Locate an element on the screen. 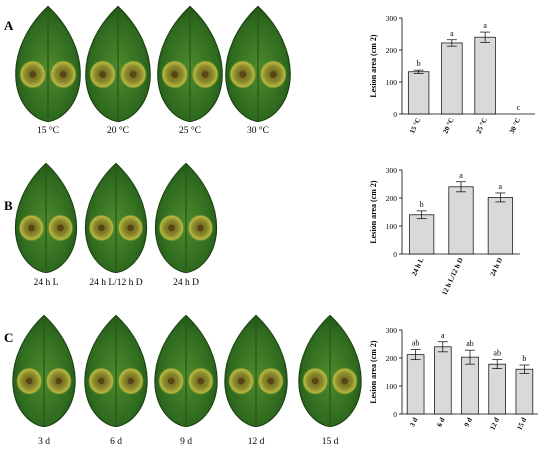  leaf-caption: 12 d is located at coordinates (256, 442).